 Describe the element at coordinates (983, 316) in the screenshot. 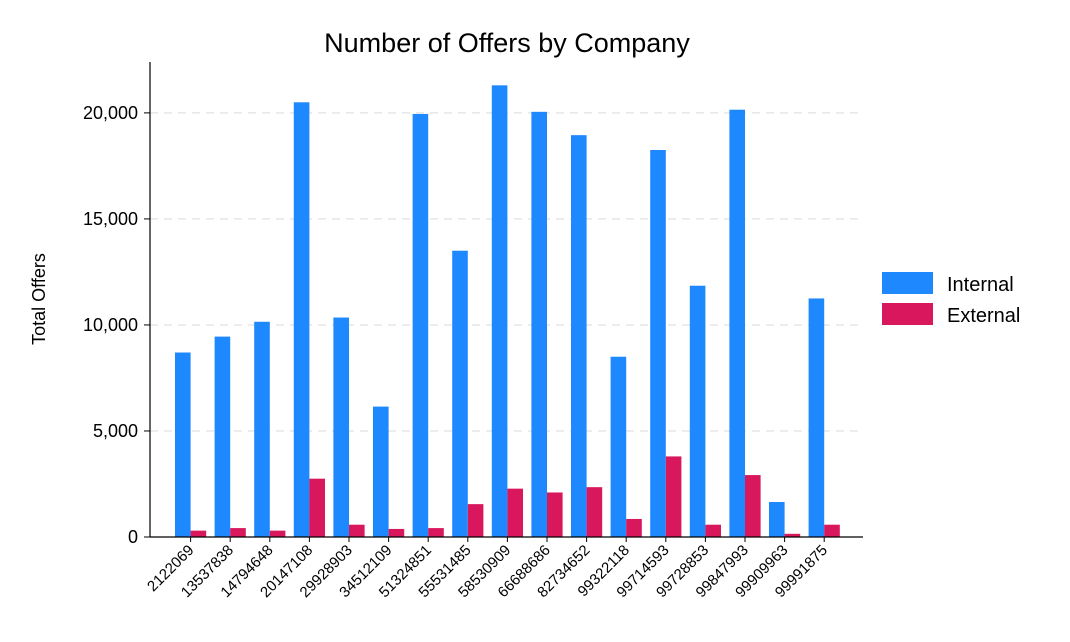

I see `legend-label-external: External` at that location.